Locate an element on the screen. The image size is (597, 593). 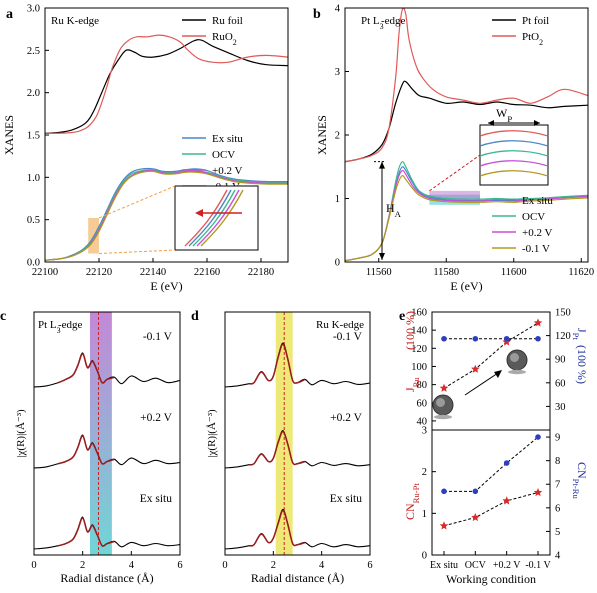
y-axis-label-d: |χ(R)|(Å⁻³) is located at coordinates (212, 433).